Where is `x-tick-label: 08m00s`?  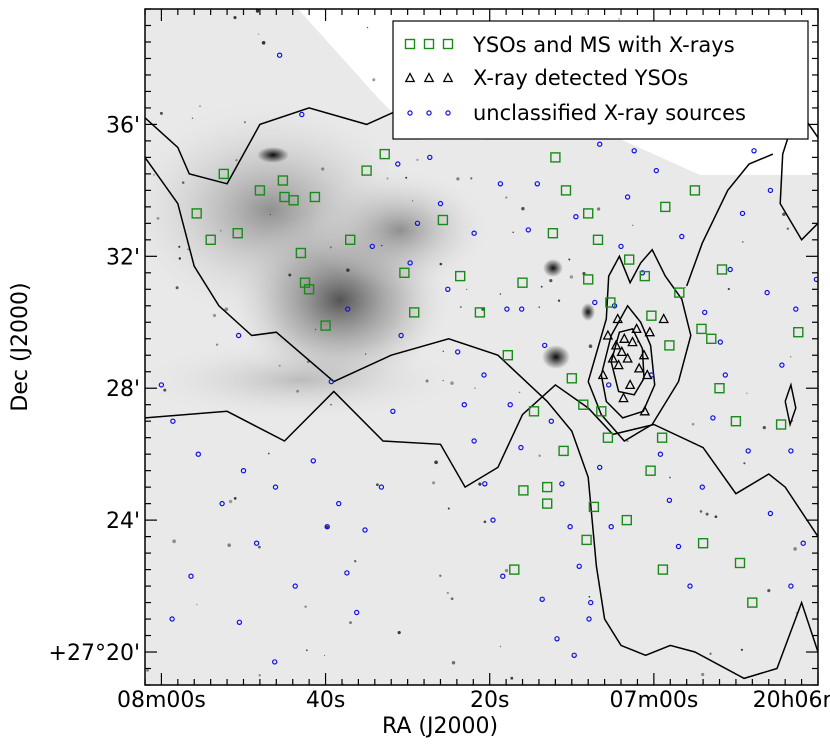 x-tick-label: 08m00s is located at coordinates (161, 700).